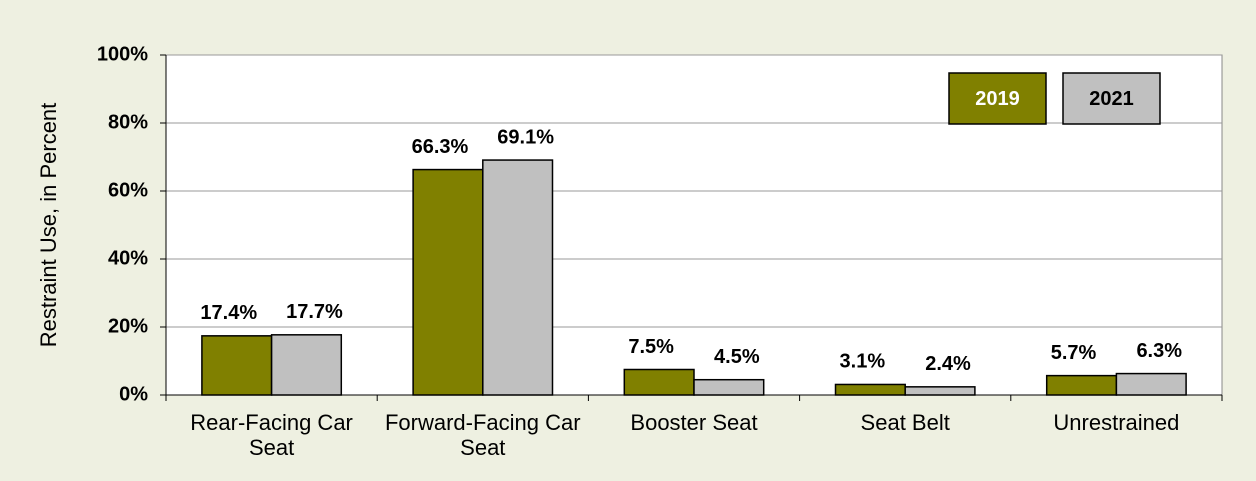 This screenshot has width=1256, height=481. Describe the element at coordinates (905, 422) in the screenshot. I see `x-tick-label: Seat Belt` at that location.